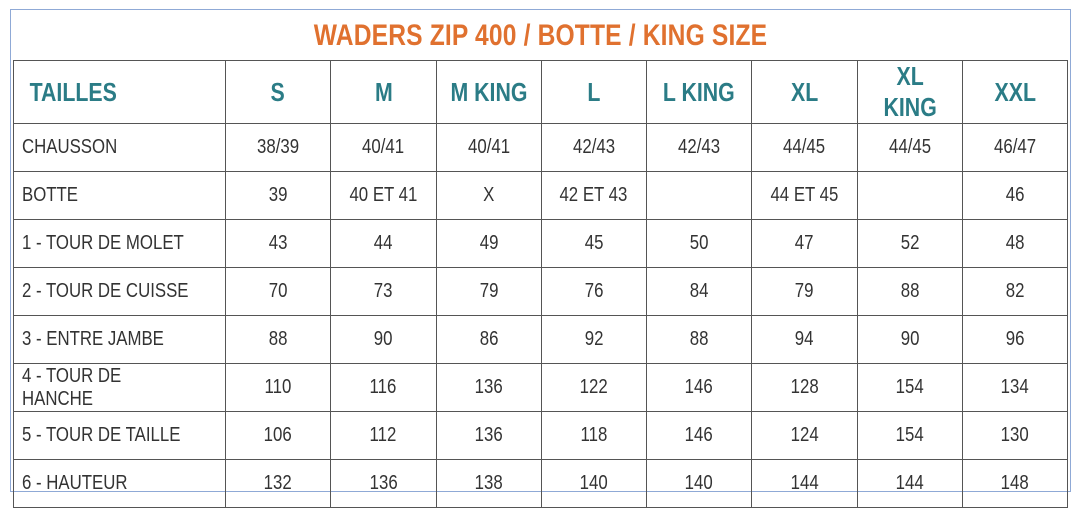  I want to click on cell-value: 46, so click(1015, 195).